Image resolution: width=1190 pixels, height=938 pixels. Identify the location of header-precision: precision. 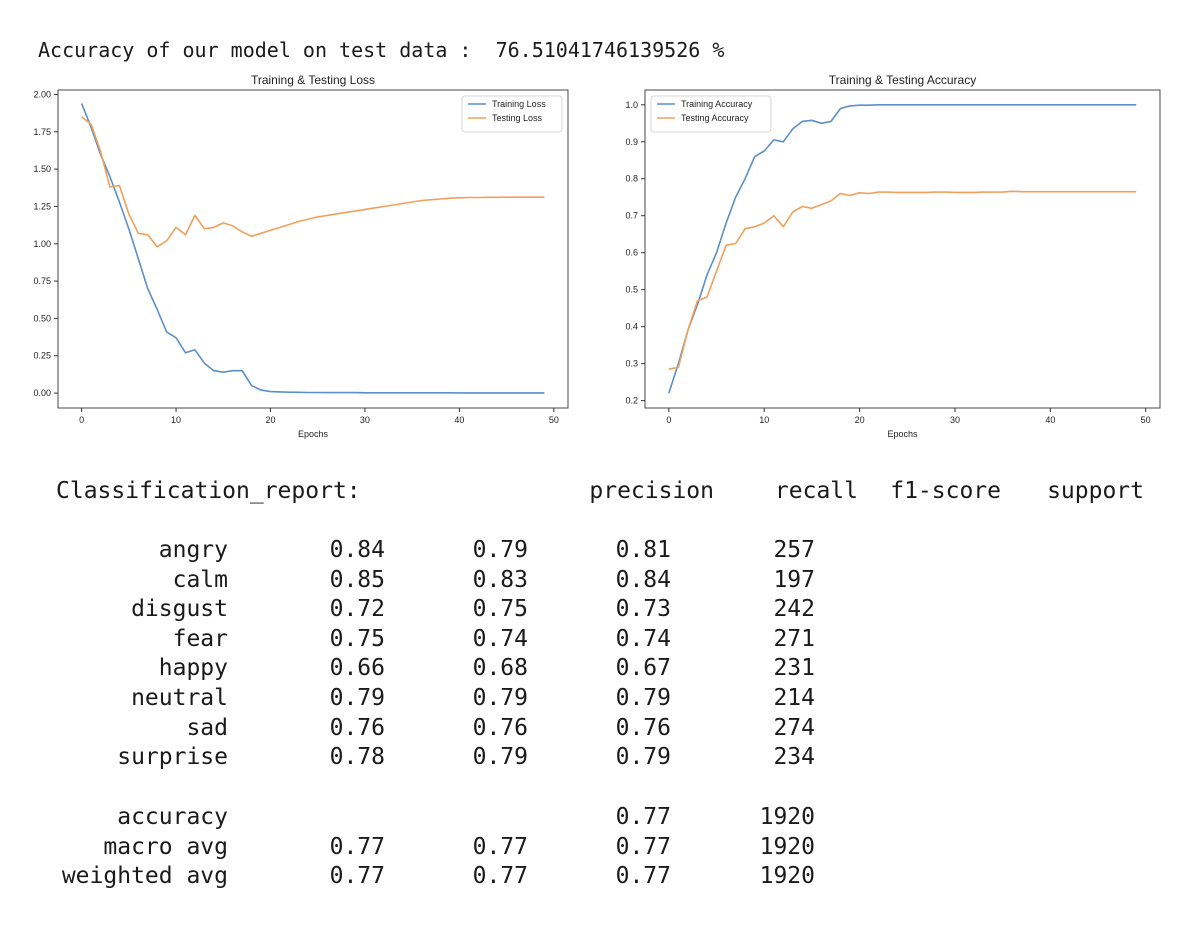
(651, 491).